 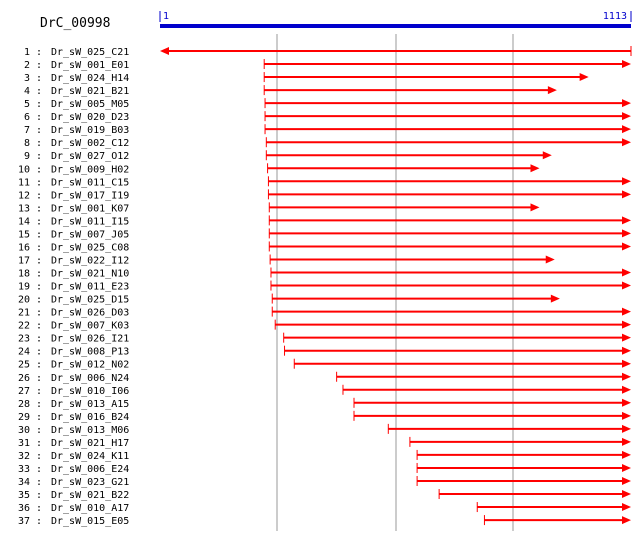 I want to click on clone-name: Dr_sW_020_D23, so click(x=90, y=117).